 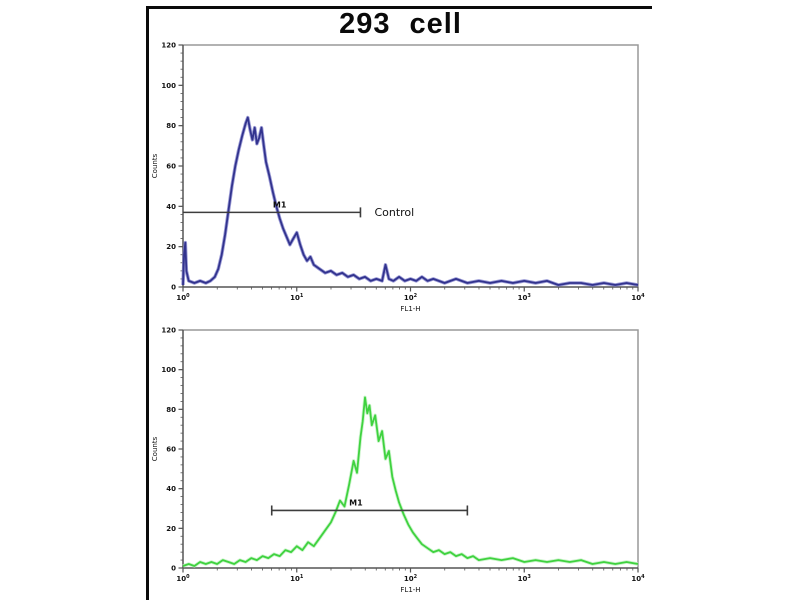 I want to click on antibody-histogram-x-tick-label: 101, so click(x=297, y=578).